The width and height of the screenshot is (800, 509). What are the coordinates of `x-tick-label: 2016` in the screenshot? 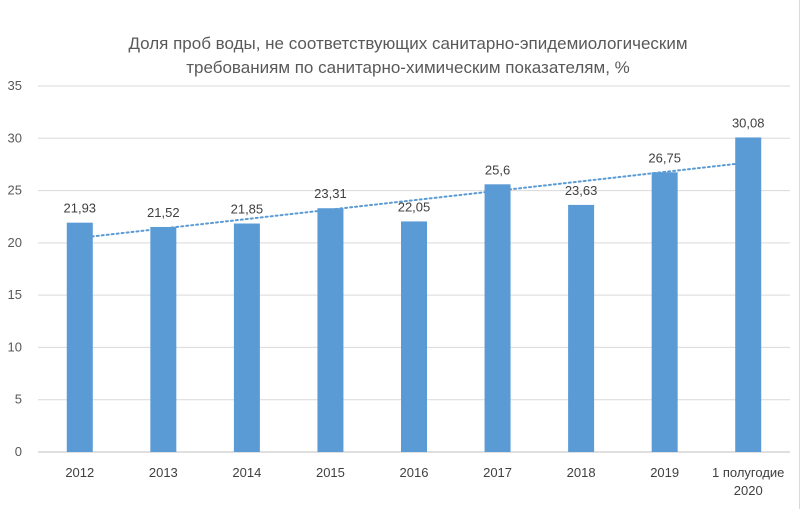 It's located at (414, 472).